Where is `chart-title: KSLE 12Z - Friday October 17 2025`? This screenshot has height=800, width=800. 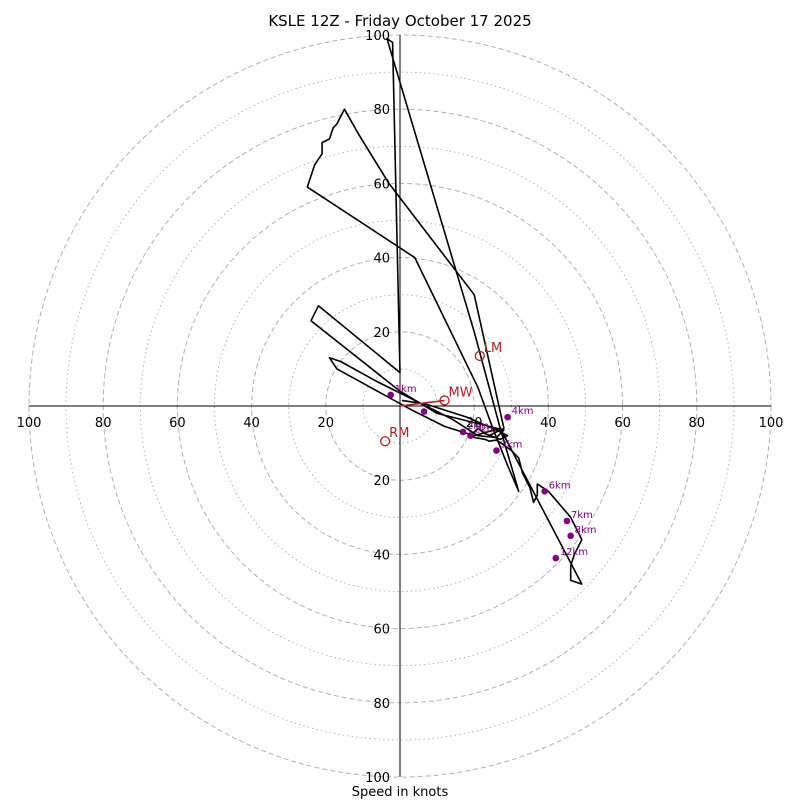
chart-title: KSLE 12Z - Friday October 17 2025 is located at coordinates (399, 21).